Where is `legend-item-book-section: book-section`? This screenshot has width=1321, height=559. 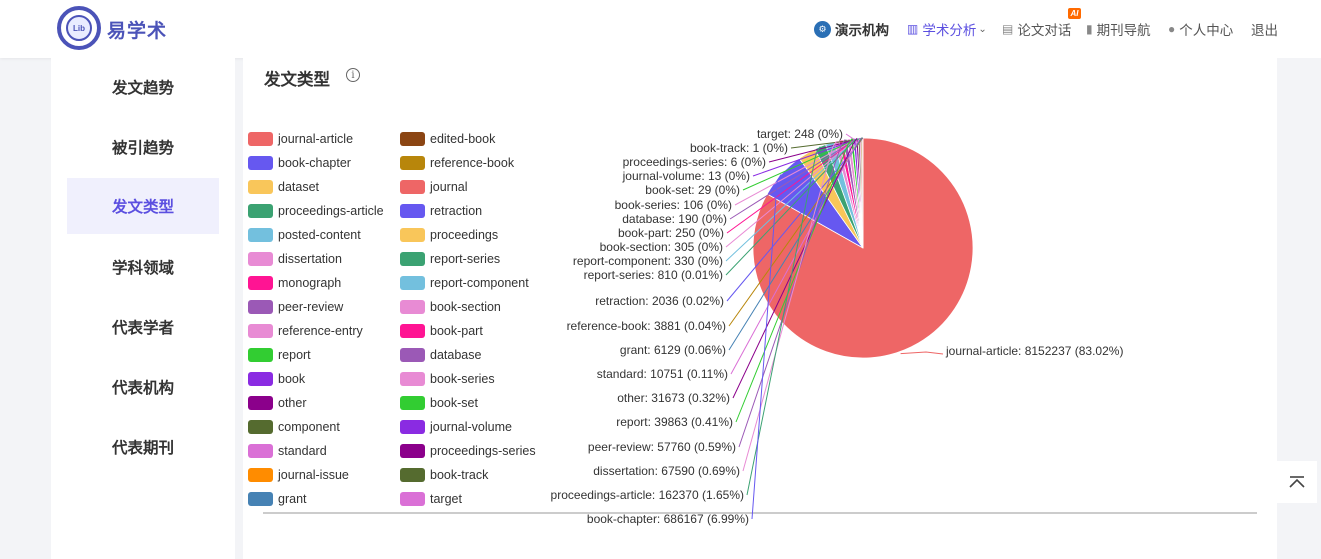
legend-item-book-section: book-section is located at coordinates (450, 307).